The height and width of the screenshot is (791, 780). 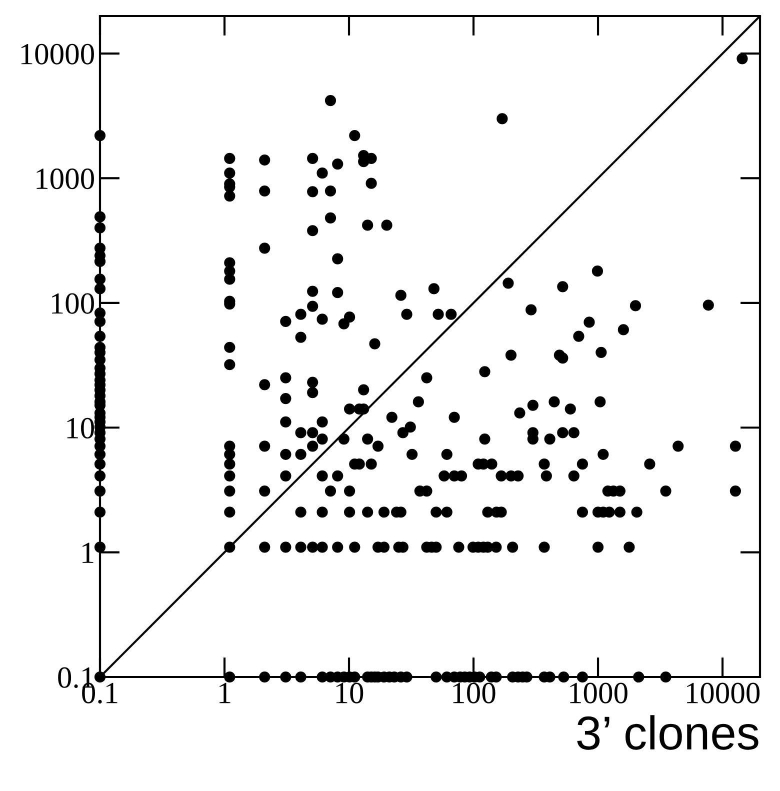 What do you see at coordinates (80, 428) in the screenshot?
I see `y-tick-label: 10` at bounding box center [80, 428].